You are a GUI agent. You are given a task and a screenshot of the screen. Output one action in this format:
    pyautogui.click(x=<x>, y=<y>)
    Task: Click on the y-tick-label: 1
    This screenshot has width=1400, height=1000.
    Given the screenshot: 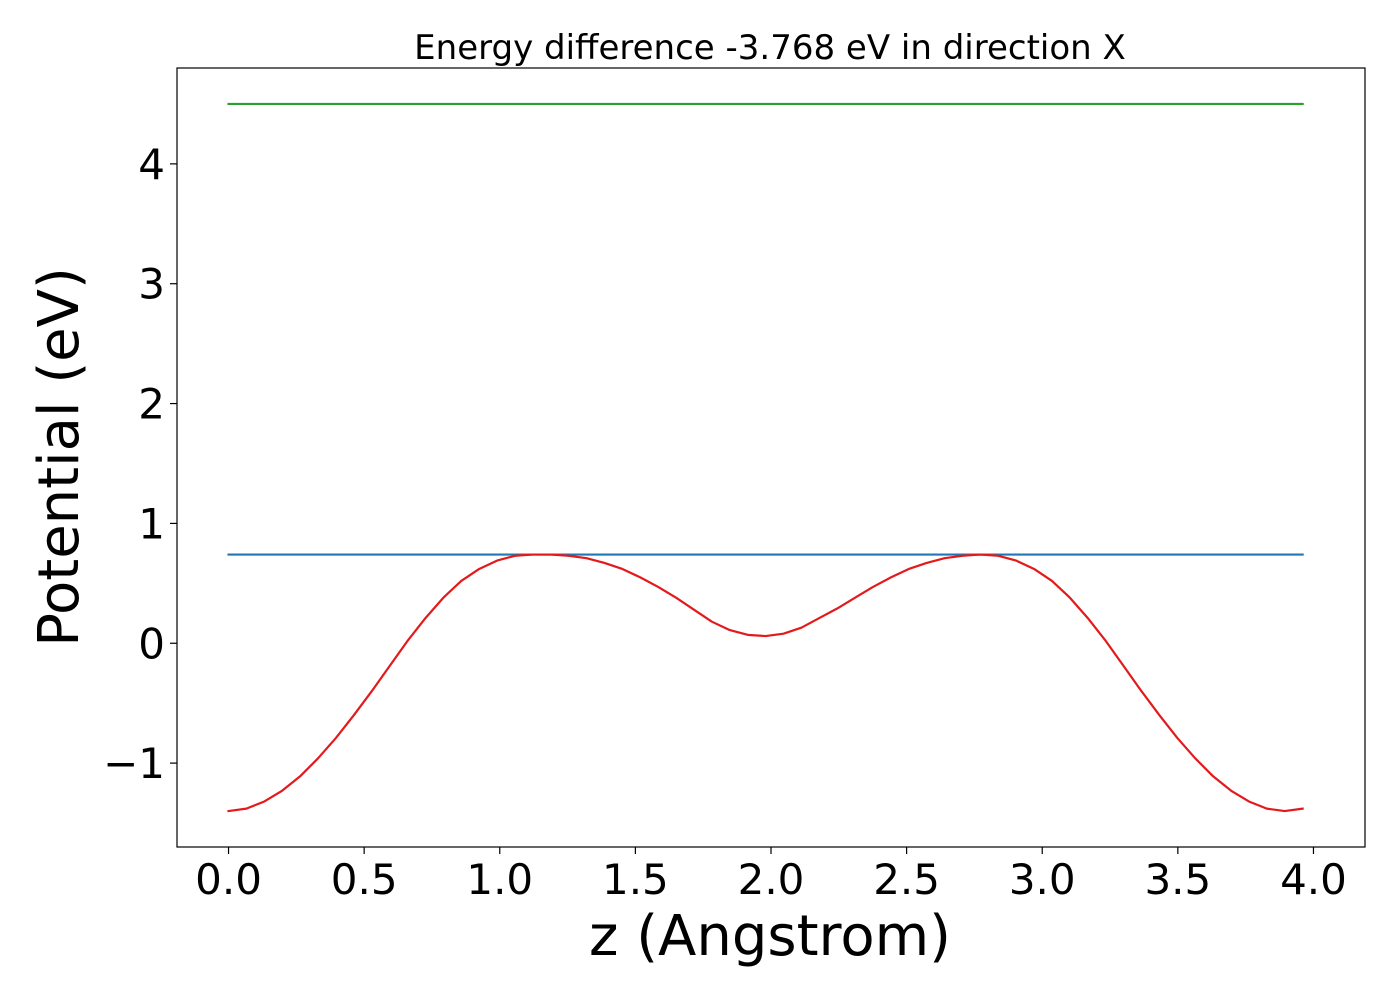 What is the action you would take?
    pyautogui.click(x=151, y=523)
    